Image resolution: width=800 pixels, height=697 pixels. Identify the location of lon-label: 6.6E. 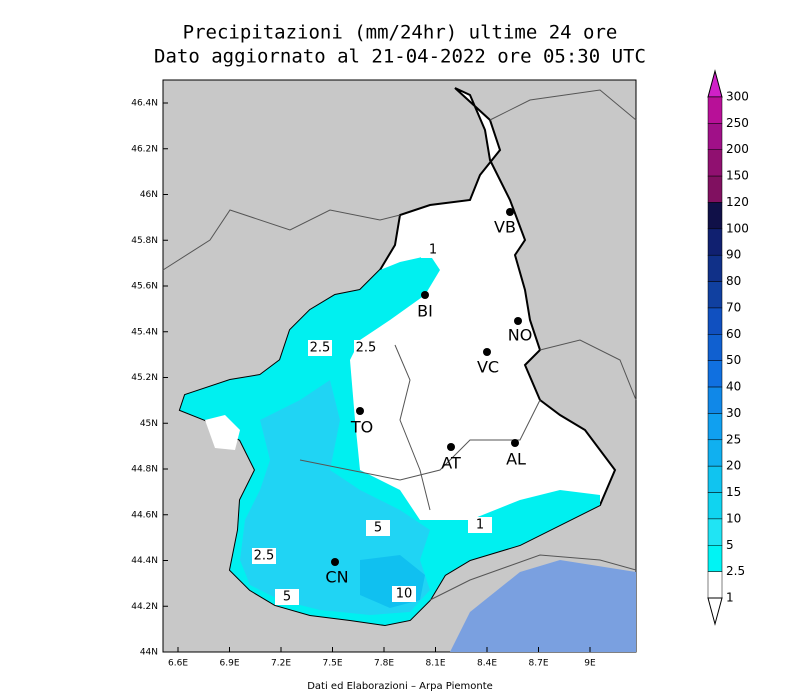
(178, 664).